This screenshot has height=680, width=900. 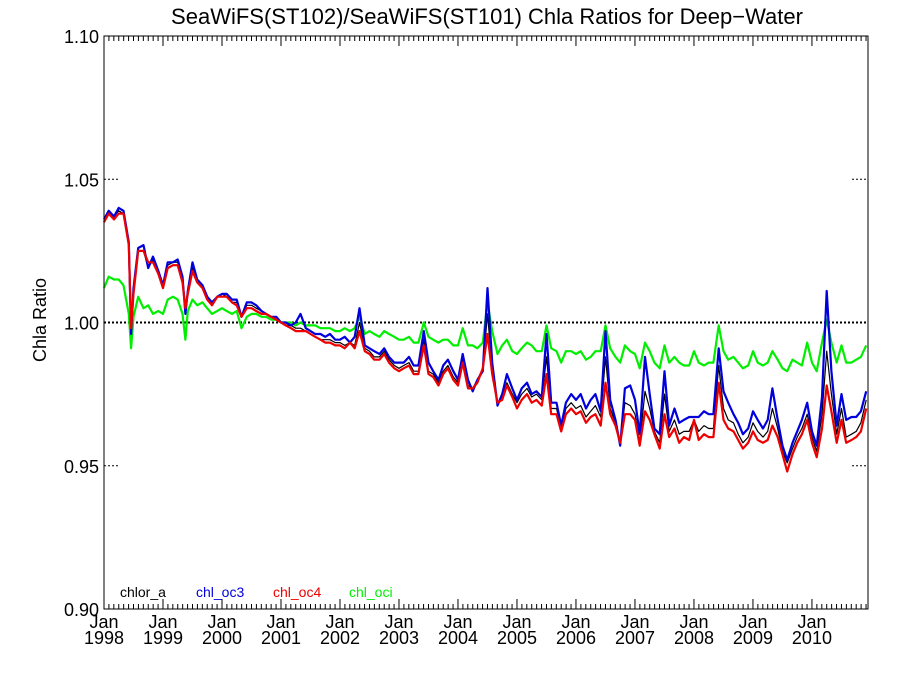 What do you see at coordinates (143, 592) in the screenshot?
I see `legend-item-chlor-a: chlor_a` at bounding box center [143, 592].